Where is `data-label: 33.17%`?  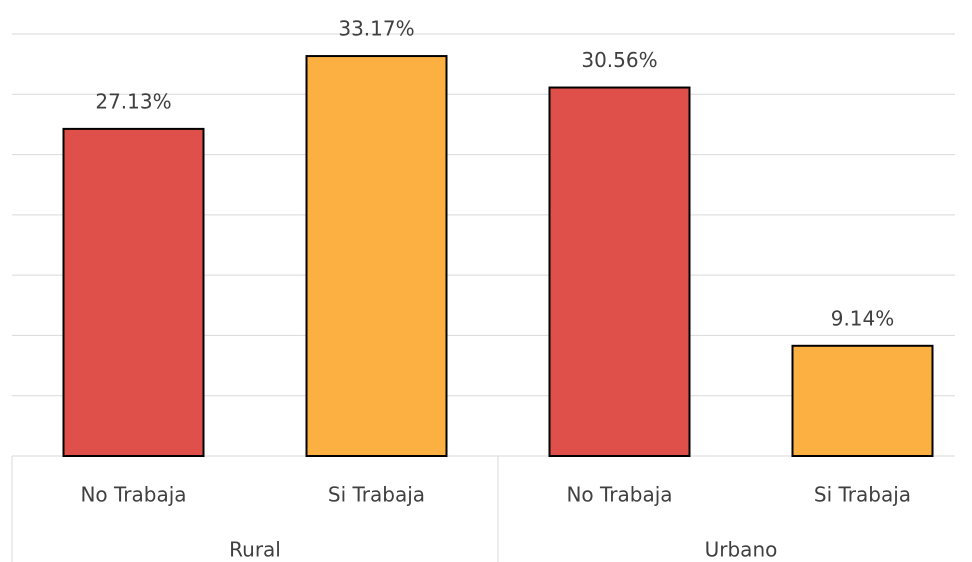
data-label: 33.17% is located at coordinates (376, 29).